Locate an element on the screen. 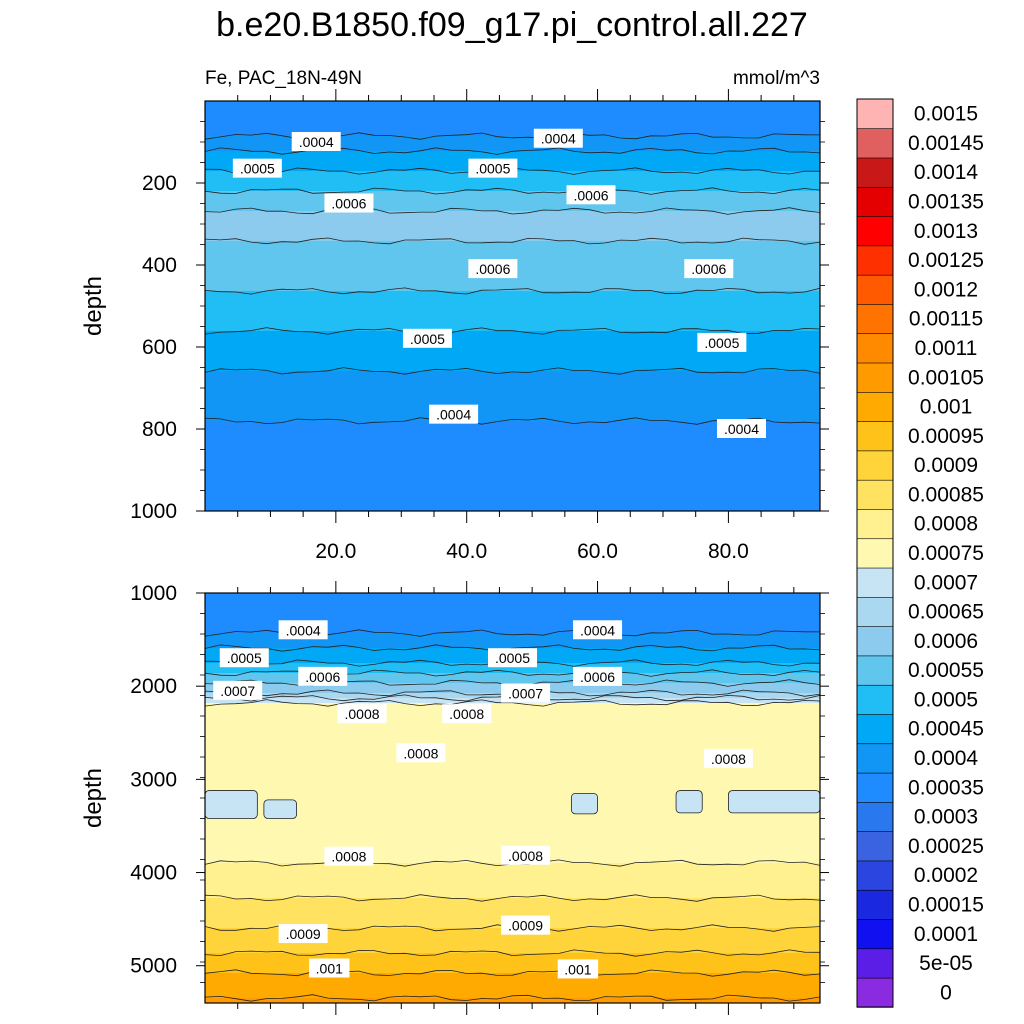 This screenshot has width=1024, height=1024. colorbar-label: 0.0001 is located at coordinates (946, 934).